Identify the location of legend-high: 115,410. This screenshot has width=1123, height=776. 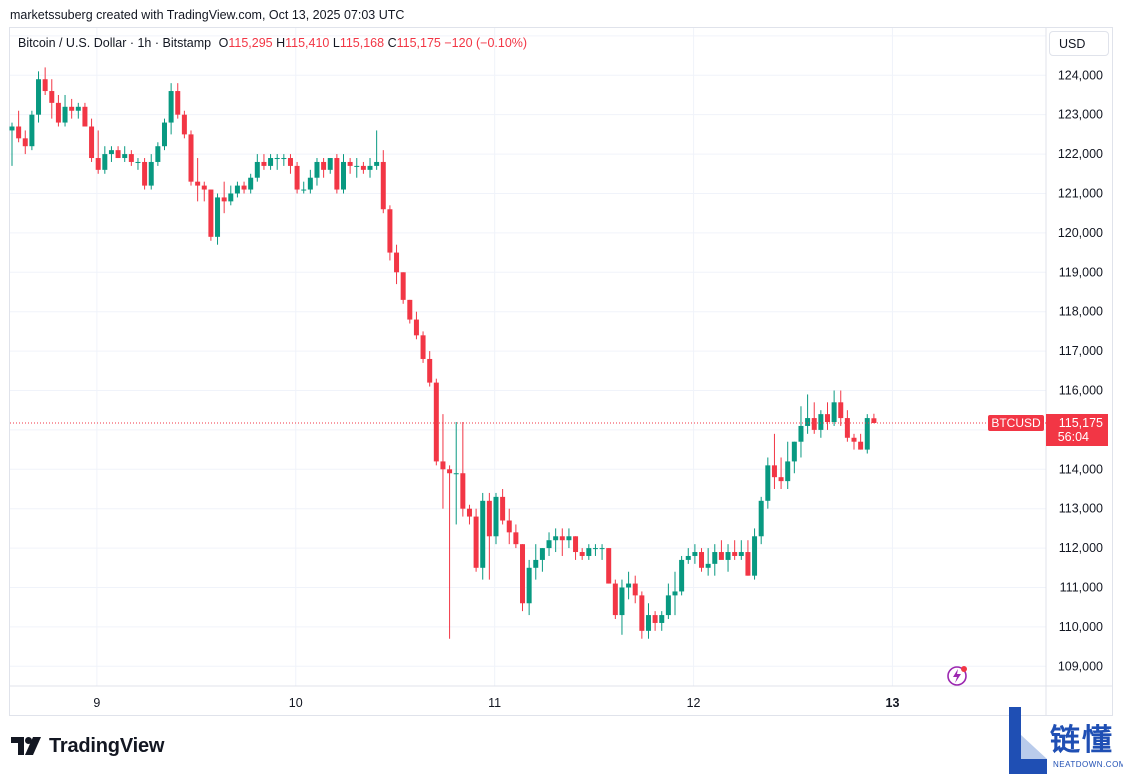
(307, 43).